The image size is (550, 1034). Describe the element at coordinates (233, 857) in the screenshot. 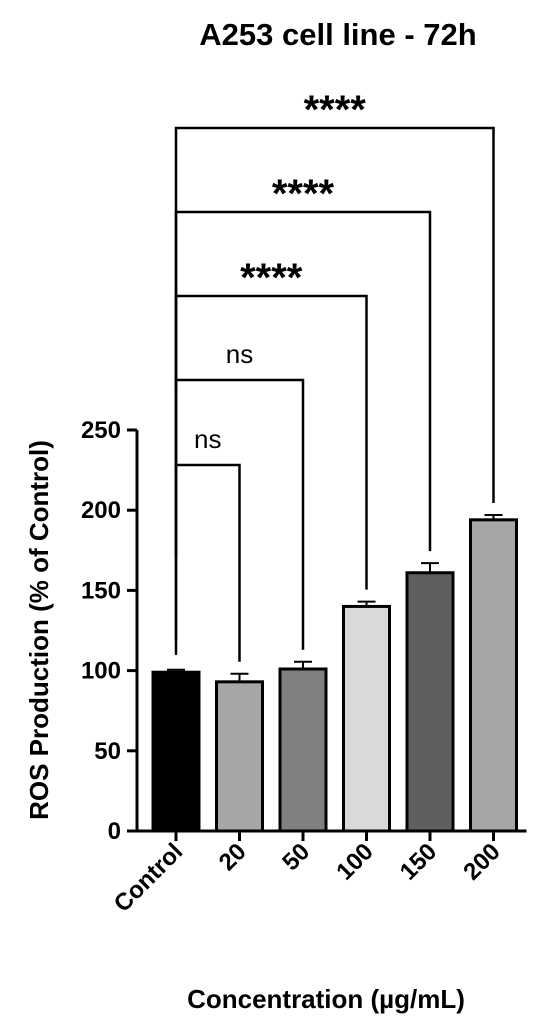

I see `x-tick-label: 20` at that location.